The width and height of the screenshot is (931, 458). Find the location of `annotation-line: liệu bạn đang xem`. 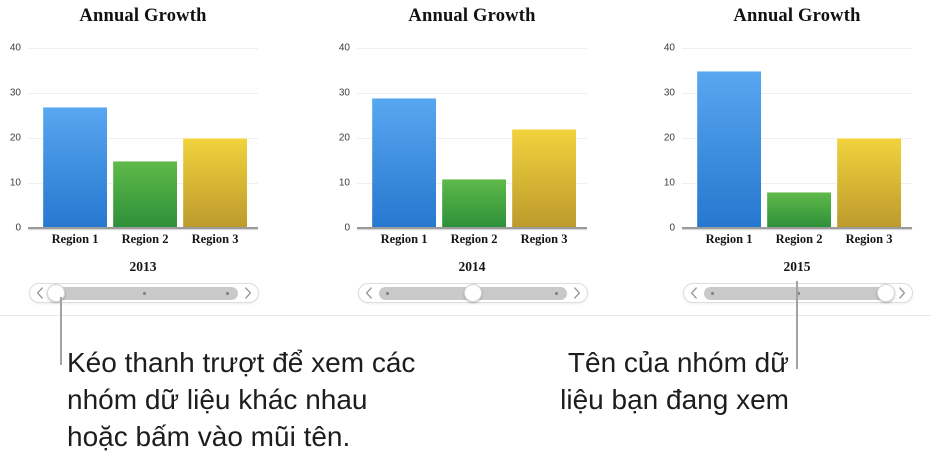

annotation-line: liệu bạn đang xem is located at coordinates (674, 399).